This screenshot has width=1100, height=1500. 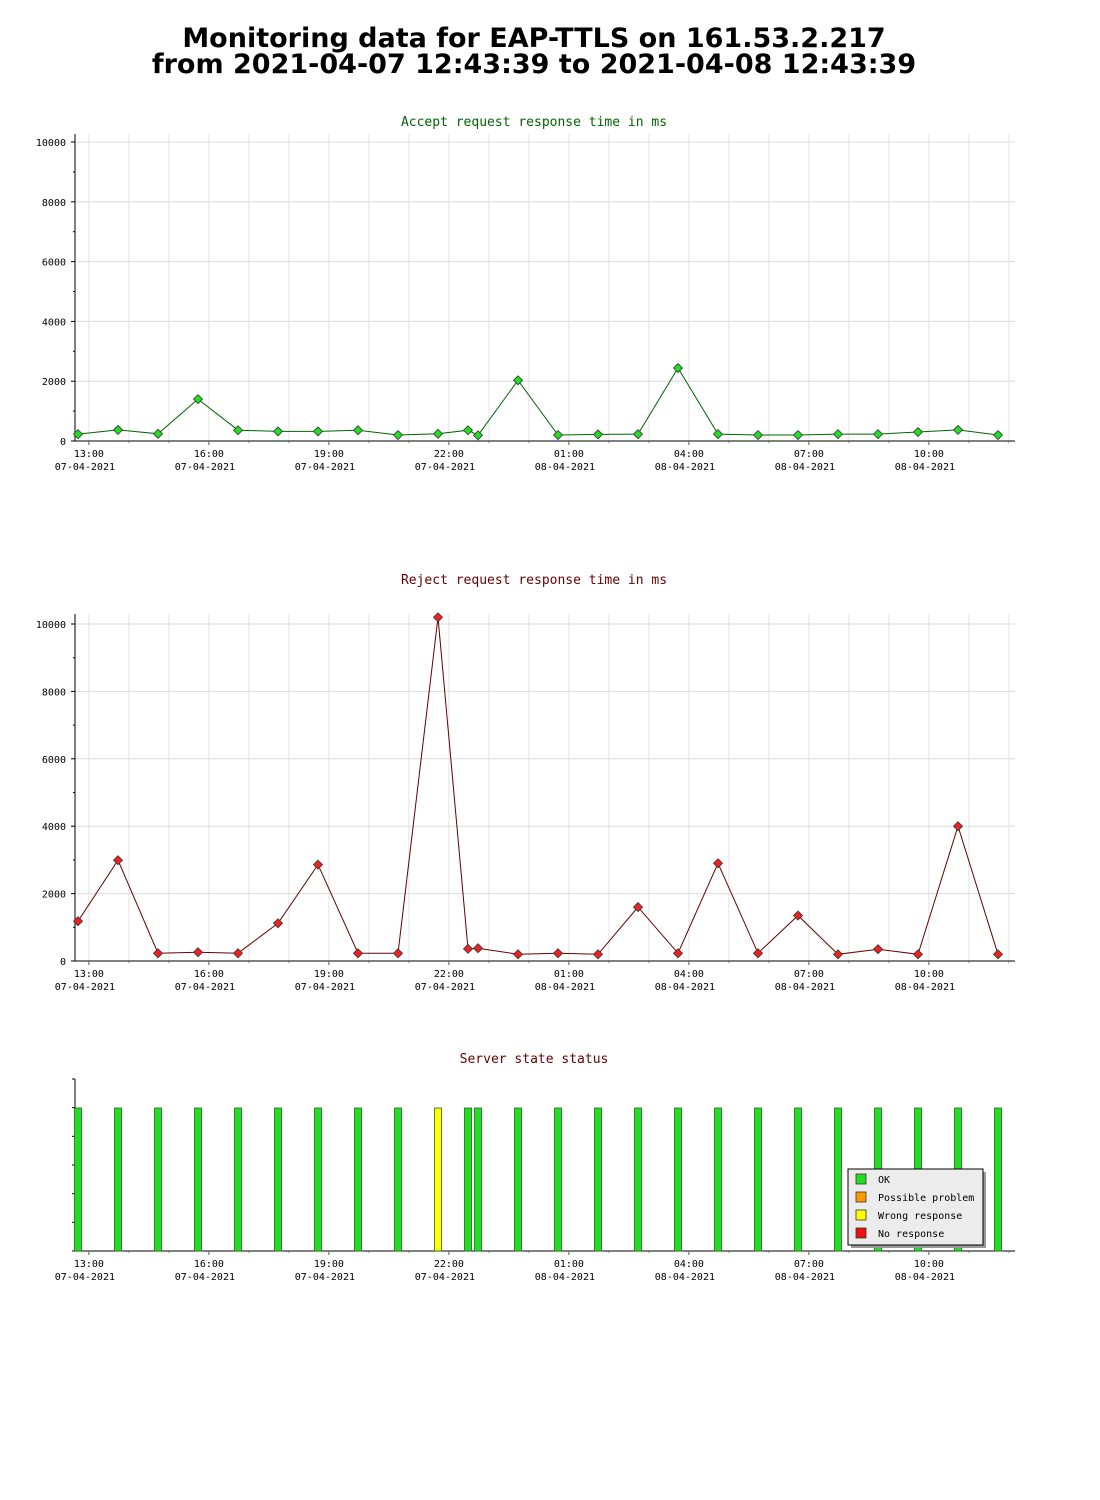 I want to click on legend-label: No response, so click(x=911, y=1234).